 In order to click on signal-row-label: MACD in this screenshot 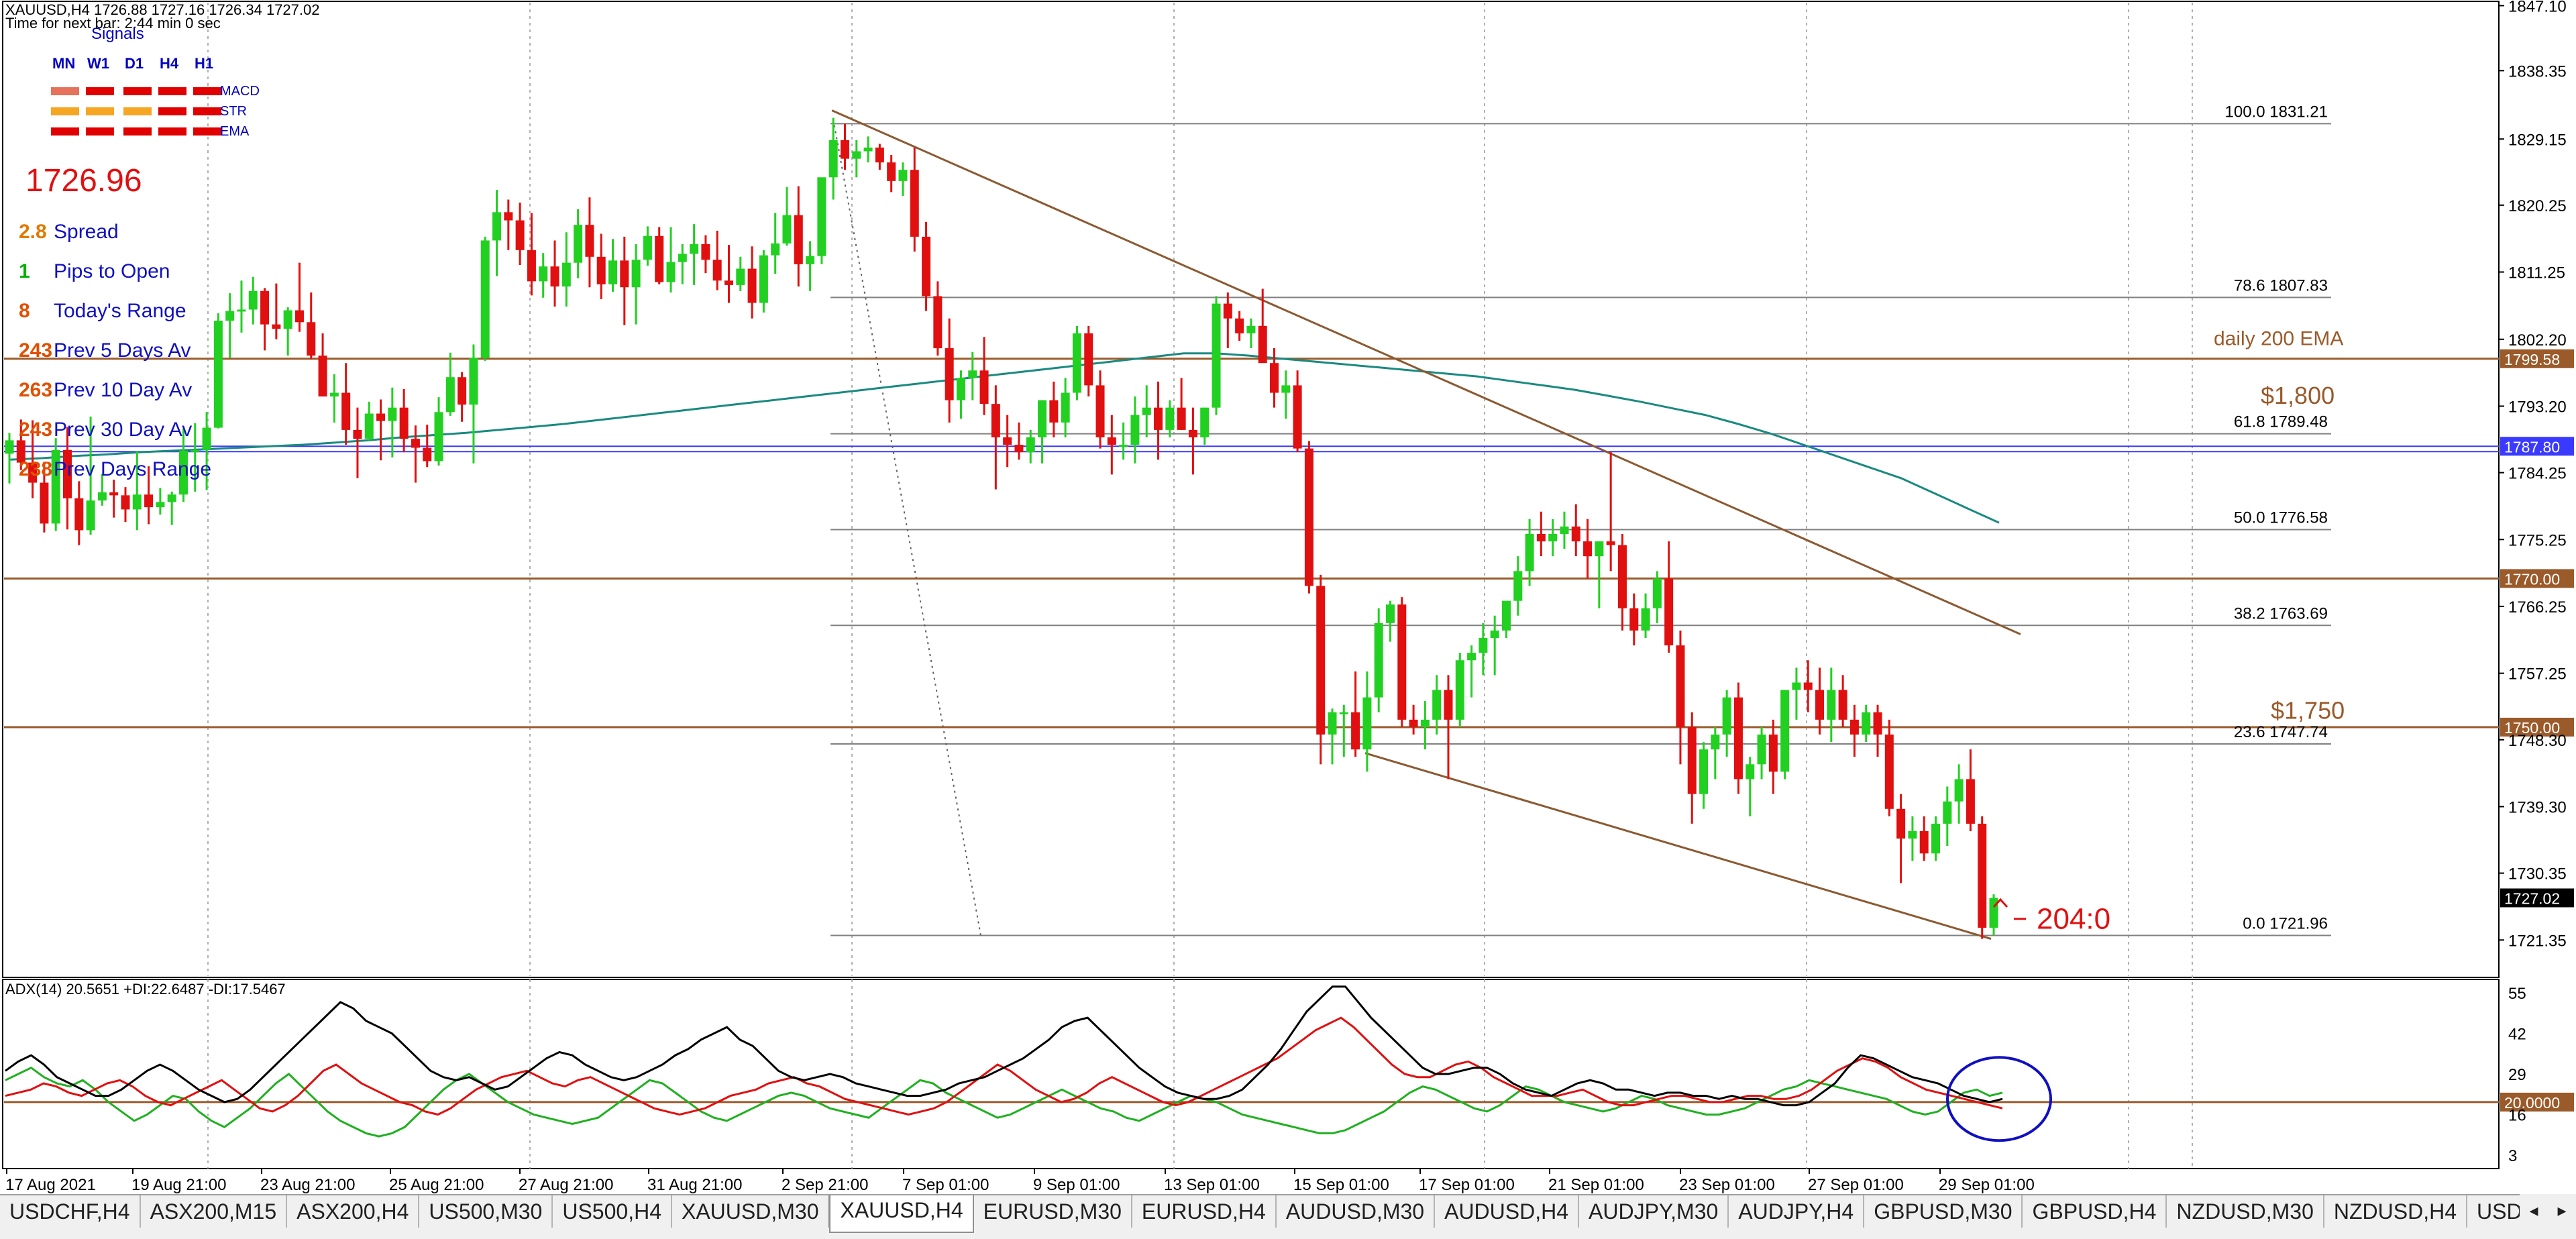, I will do `click(240, 91)`.